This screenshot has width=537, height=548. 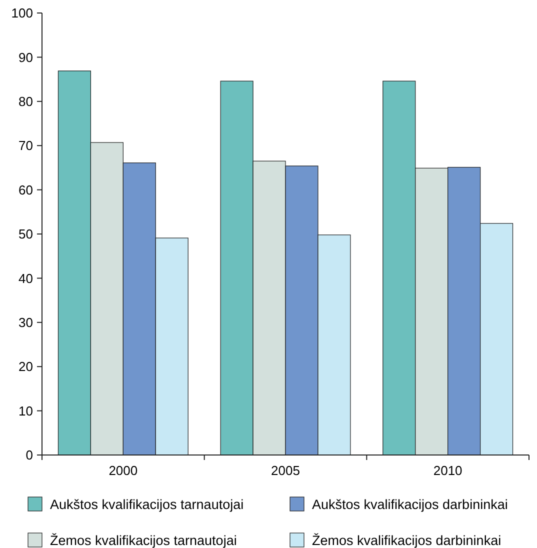 I want to click on y-tick-label: 50, so click(x=25, y=234).